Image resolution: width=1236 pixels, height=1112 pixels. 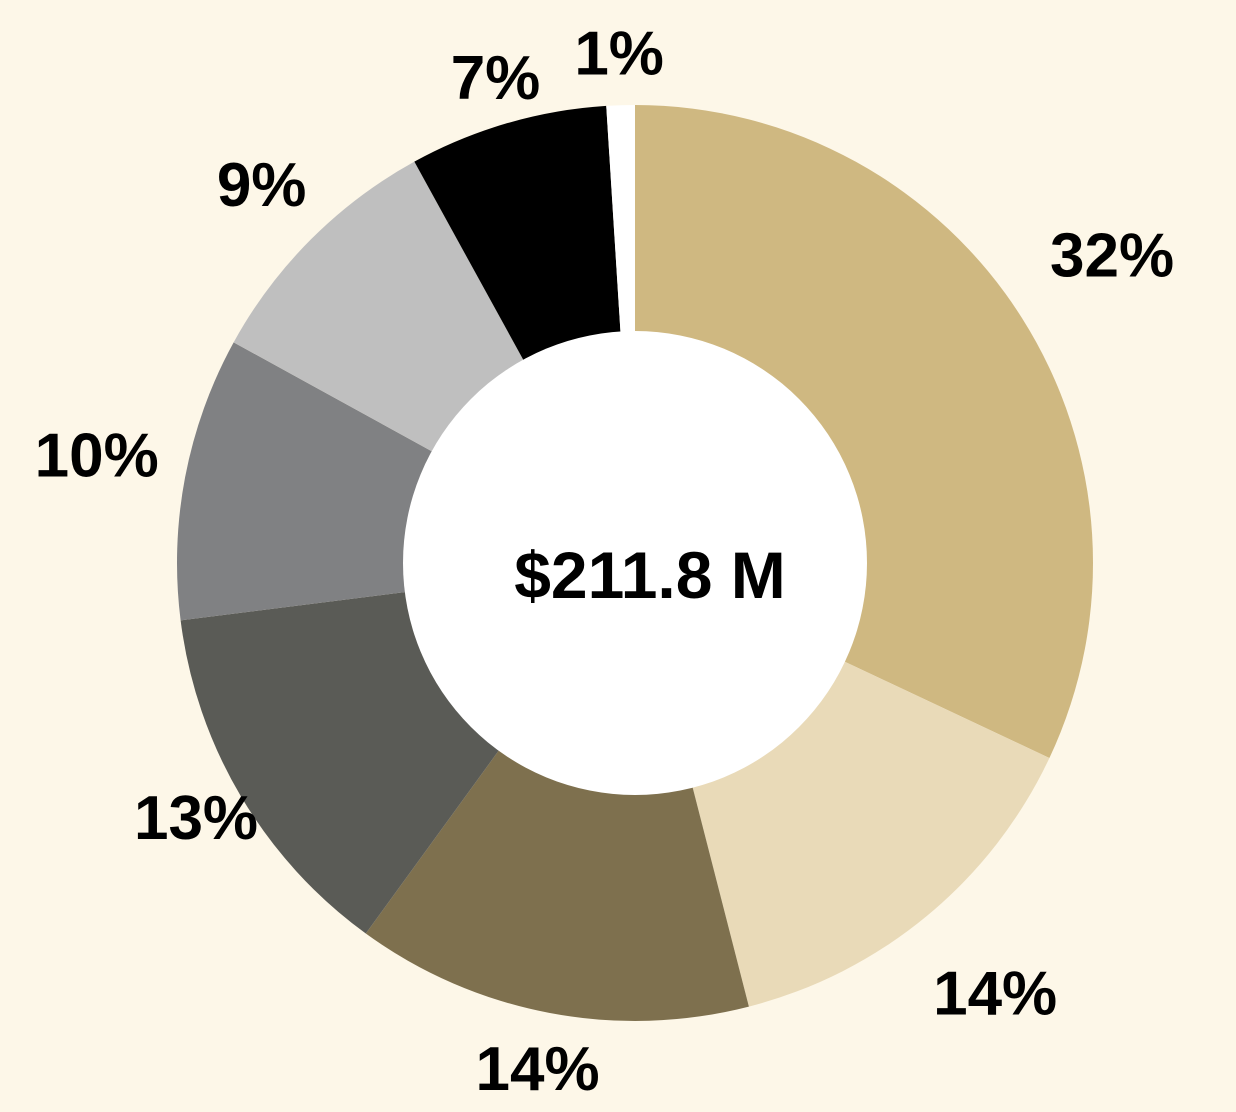 What do you see at coordinates (496, 78) in the screenshot?
I see `slice-7-label: 7%` at bounding box center [496, 78].